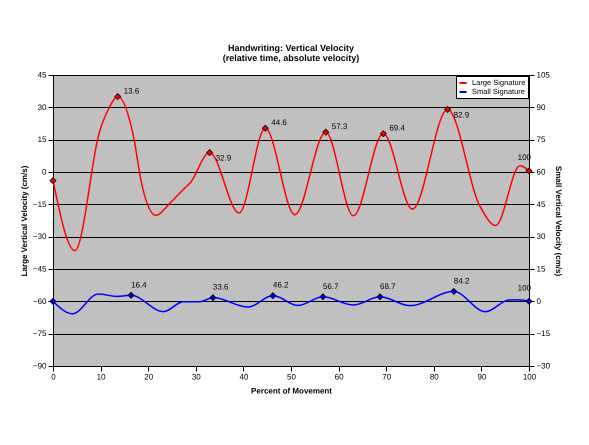 The height and width of the screenshot is (445, 589). I want to click on y2-tick-label: 0, so click(539, 301).